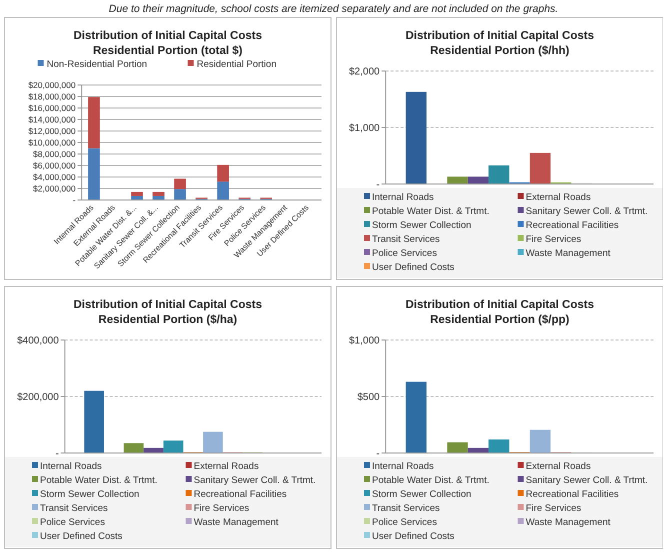 The image size is (667, 553). I want to click on y-tick-label: $8,000,000, so click(54, 153).